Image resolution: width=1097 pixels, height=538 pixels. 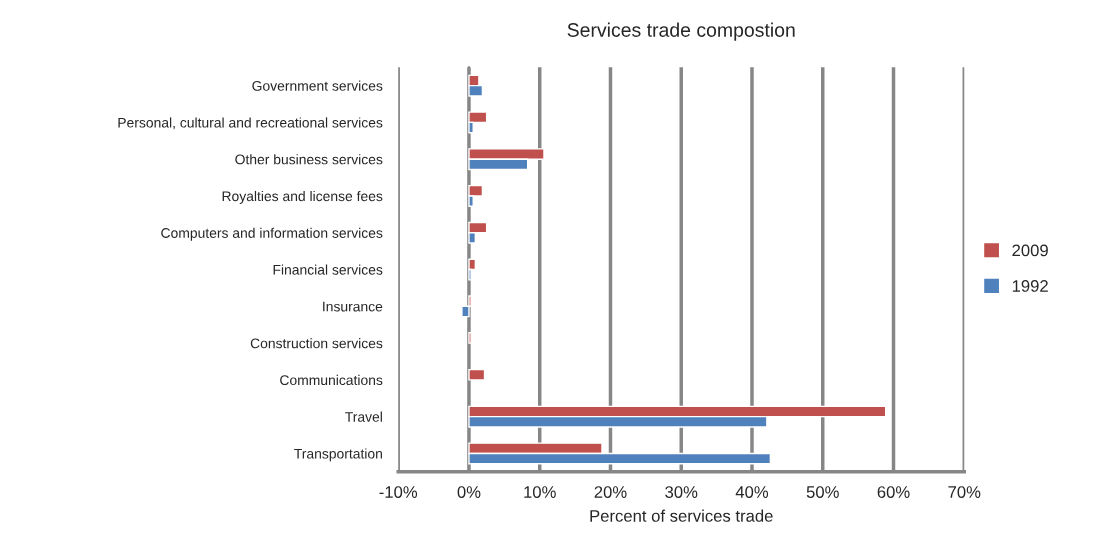 What do you see at coordinates (363, 416) in the screenshot?
I see `y-tick-label: Travel` at bounding box center [363, 416].